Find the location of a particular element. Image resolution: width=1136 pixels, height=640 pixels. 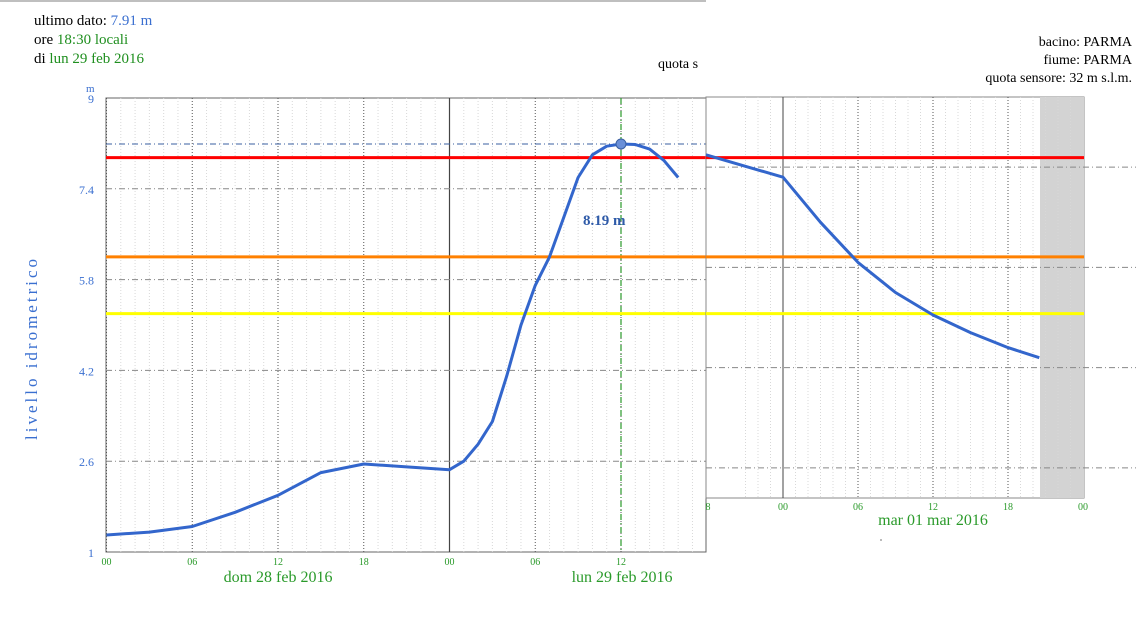

river-label: fiume: PARMA is located at coordinates (1087, 60).